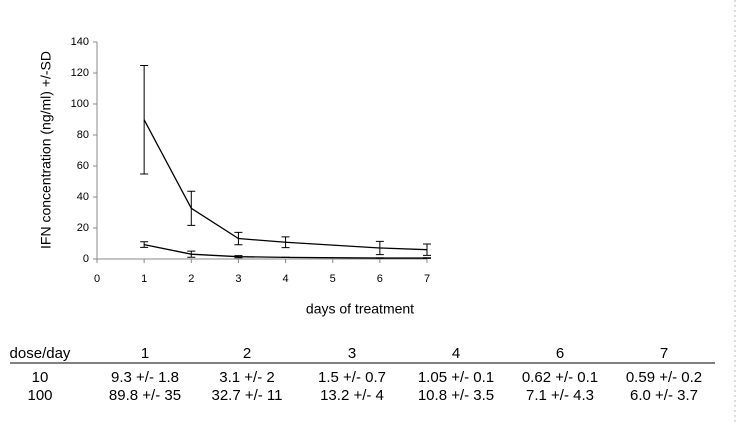  What do you see at coordinates (664, 395) in the screenshot?
I see `table-cell: 6.0 +/- 3.7` at bounding box center [664, 395].